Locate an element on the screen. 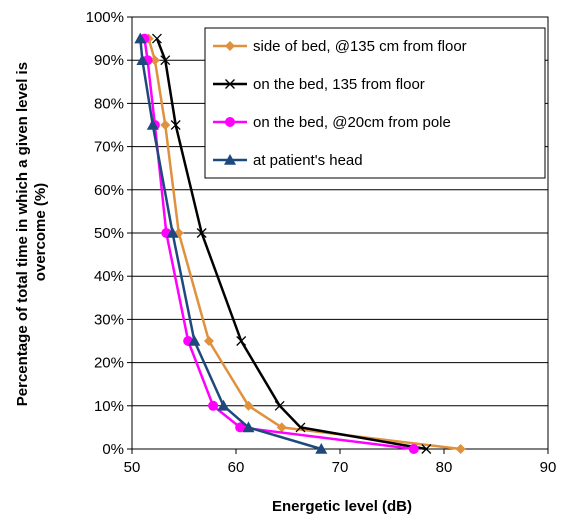 The height and width of the screenshot is (519, 562). legend-entry: at patient's head is located at coordinates (288, 160).